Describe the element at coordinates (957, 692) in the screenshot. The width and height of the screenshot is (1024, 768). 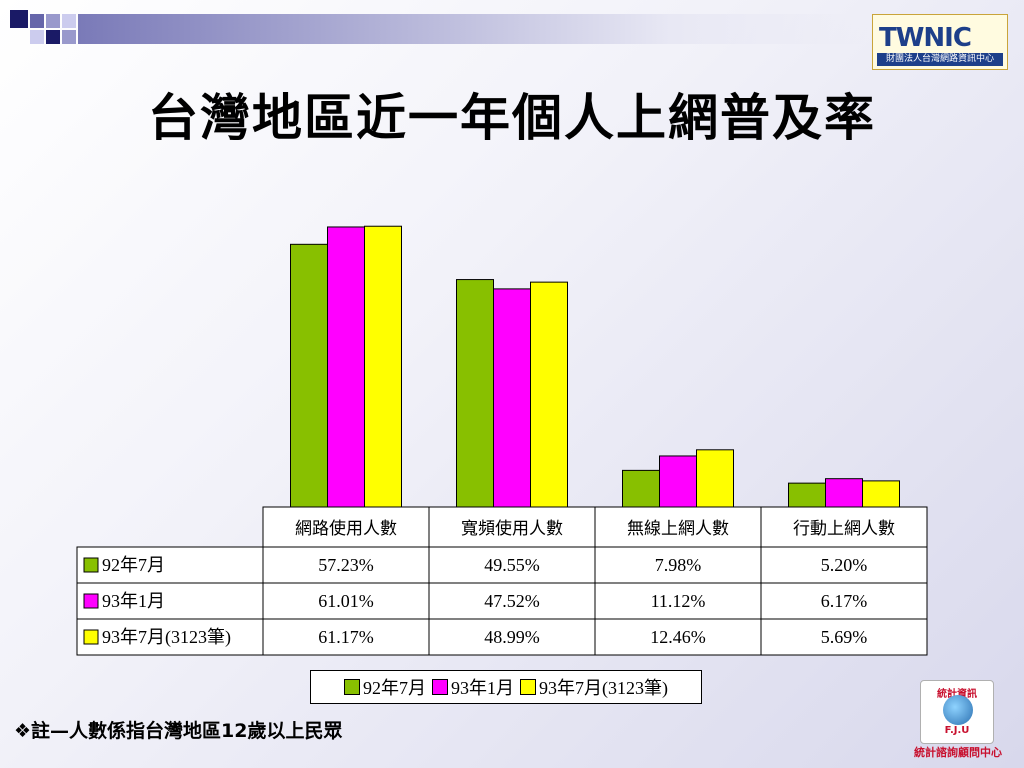
I see `fju-logo-top: 統計資訊` at that location.